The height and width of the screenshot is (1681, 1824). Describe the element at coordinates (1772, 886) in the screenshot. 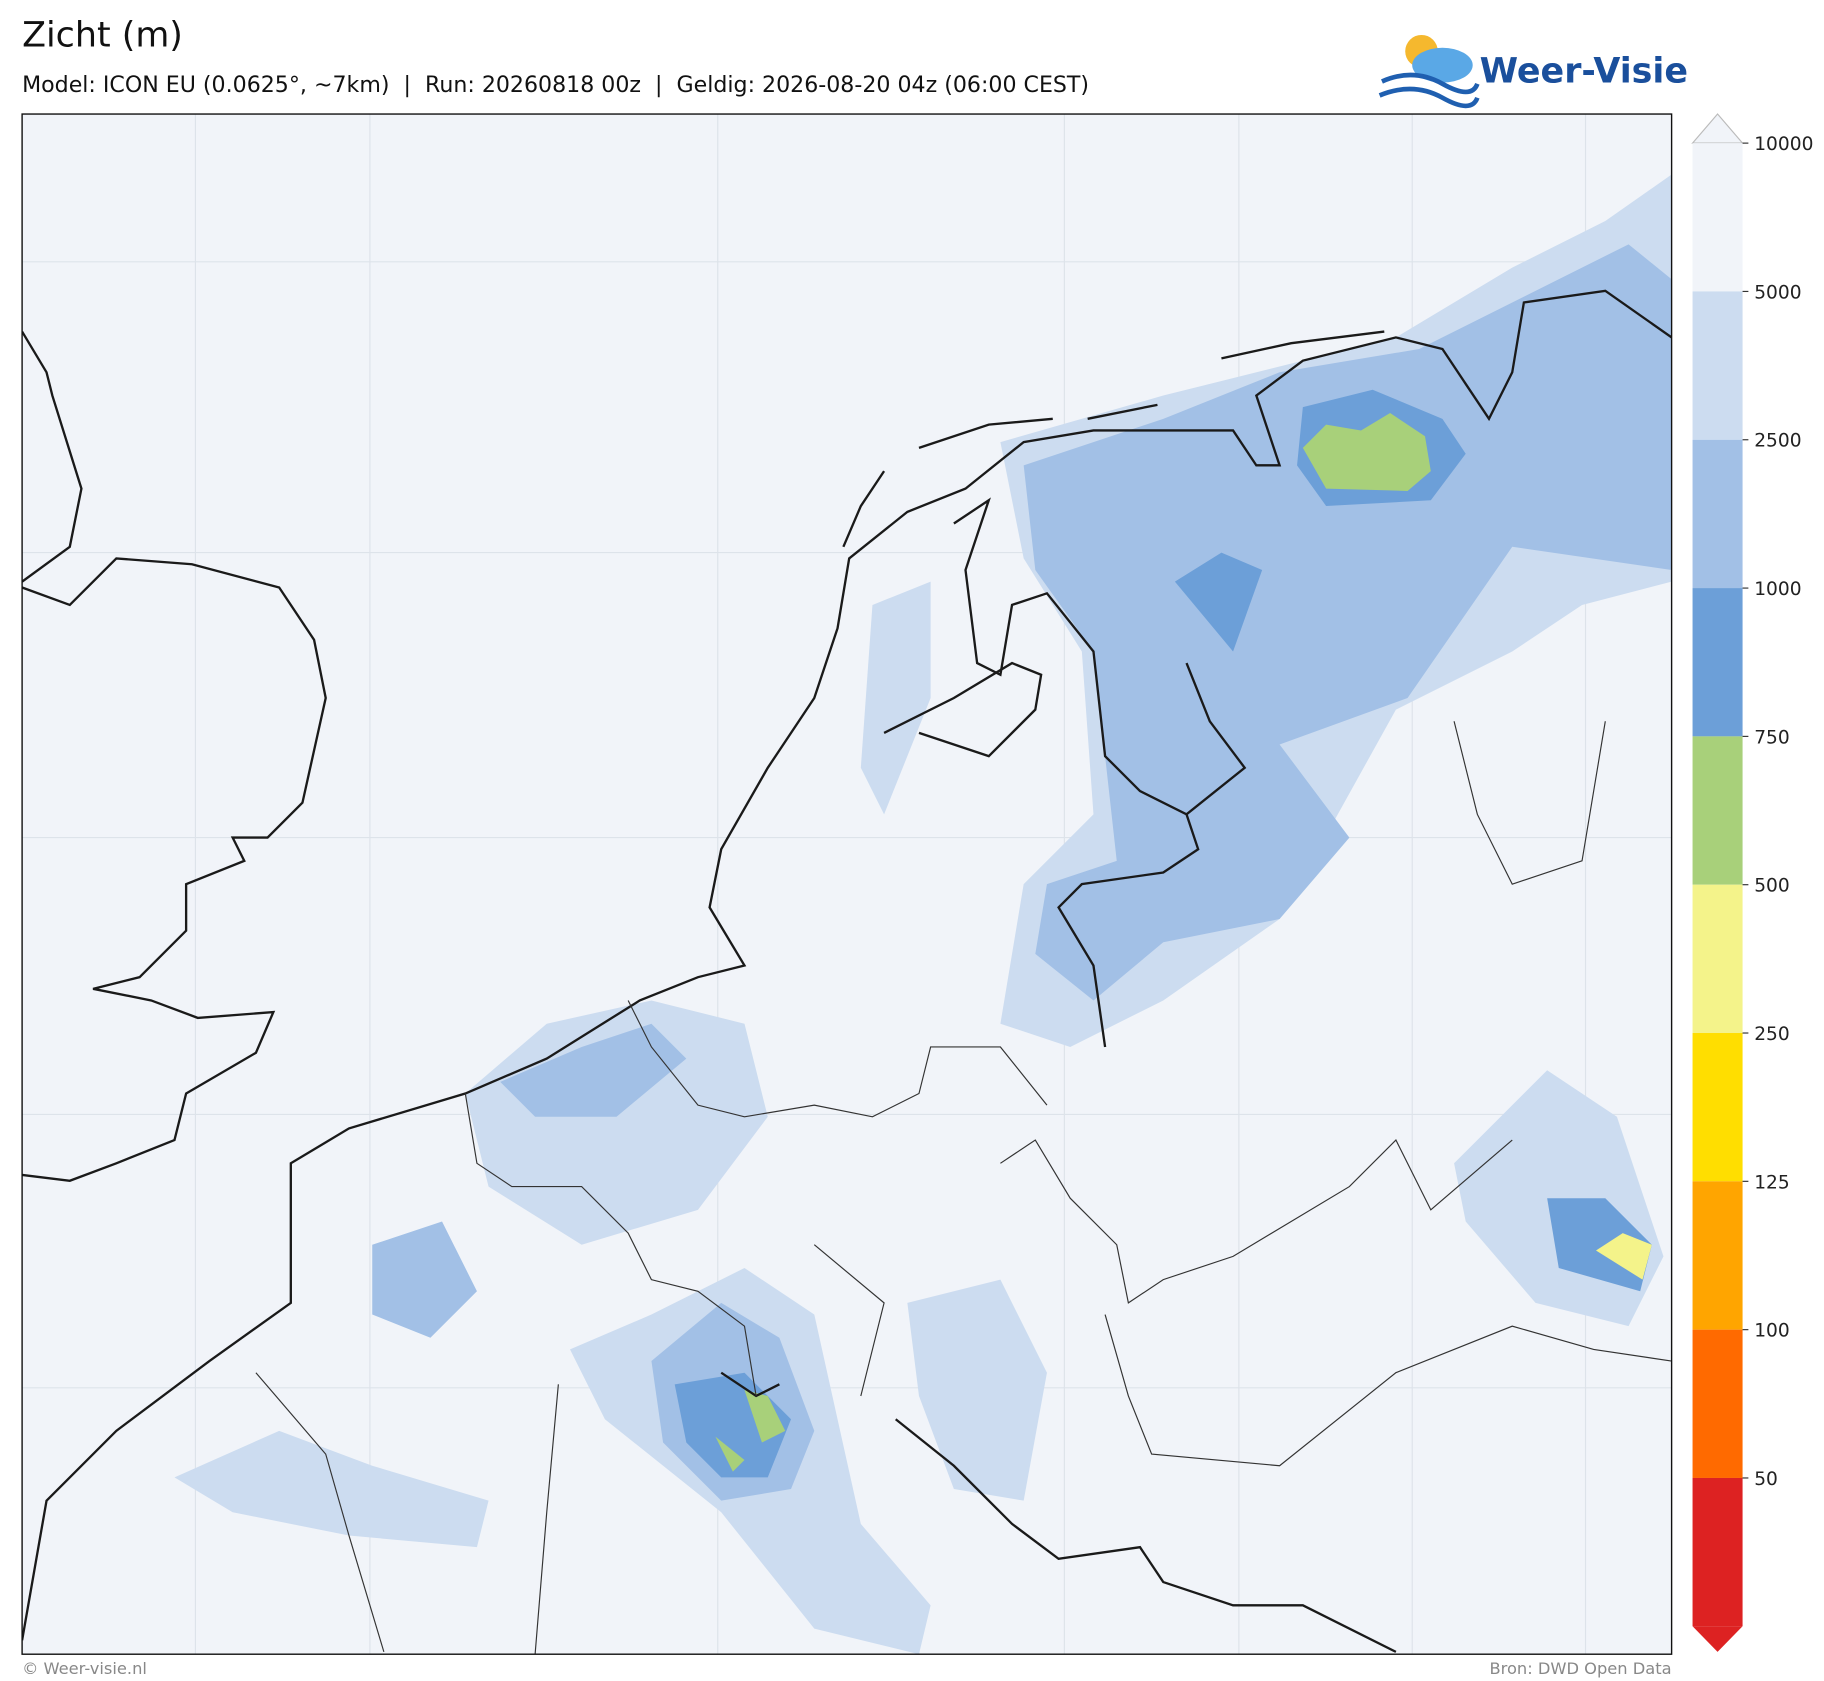

I see `colorbar-label: 500` at that location.